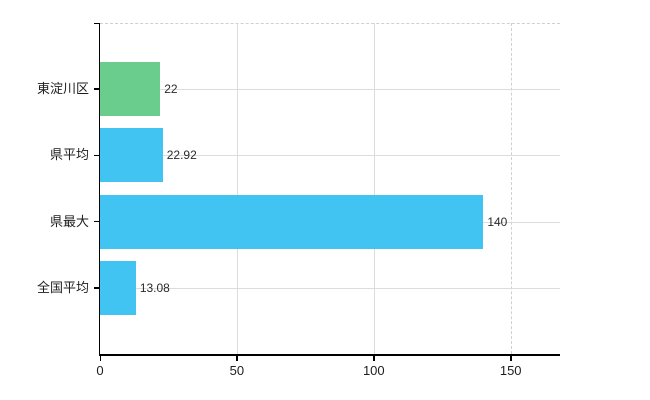 The image size is (650, 400). Describe the element at coordinates (497, 221) in the screenshot. I see `value-label: 140` at that location.